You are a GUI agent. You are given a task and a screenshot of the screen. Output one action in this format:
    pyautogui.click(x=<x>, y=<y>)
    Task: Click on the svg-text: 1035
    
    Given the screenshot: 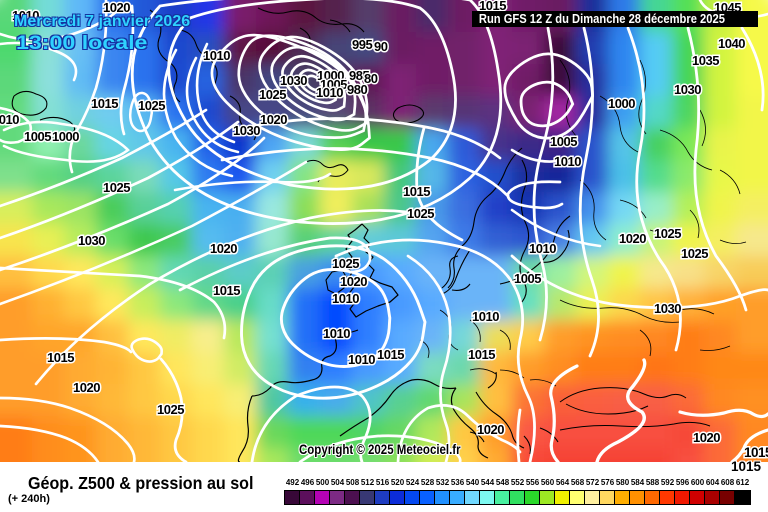 What is the action you would take?
    pyautogui.click(x=705, y=60)
    